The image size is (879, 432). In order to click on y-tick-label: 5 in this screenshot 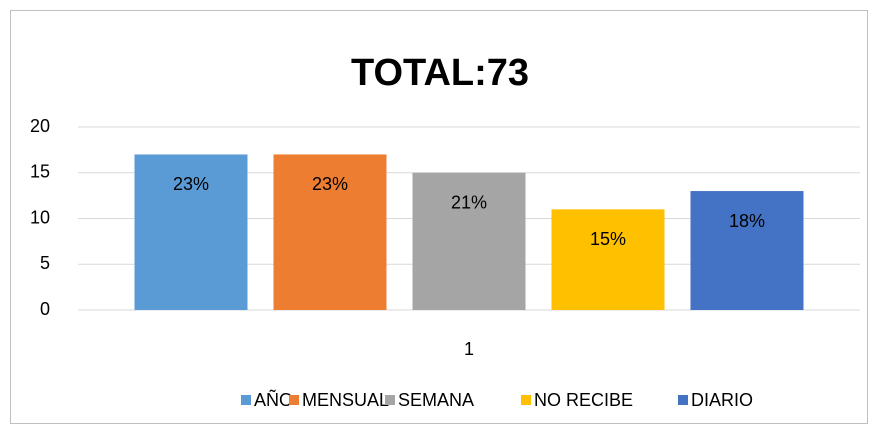, I will do `click(45, 263)`.